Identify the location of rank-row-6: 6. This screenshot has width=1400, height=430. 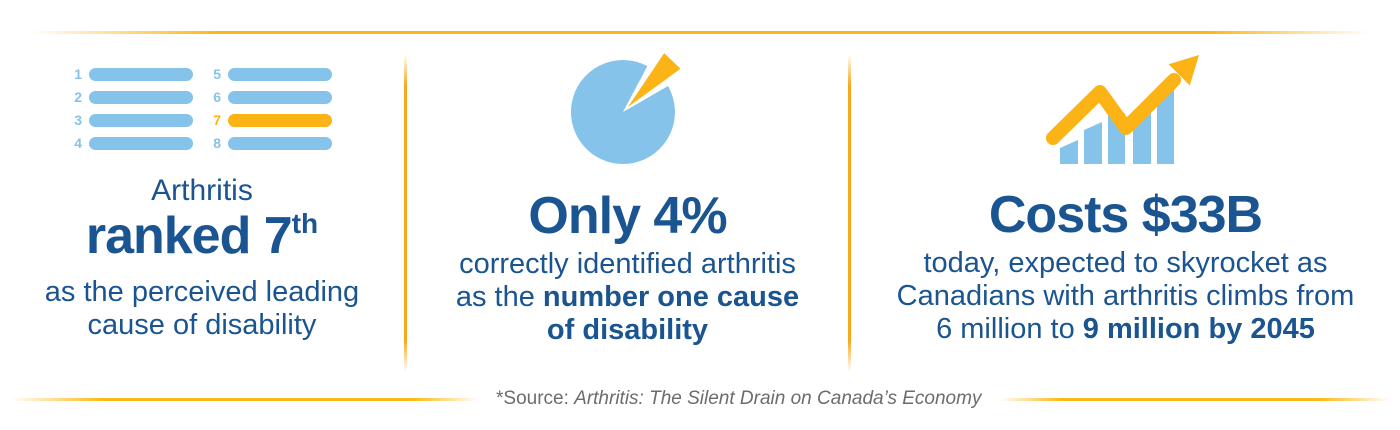
(271, 97).